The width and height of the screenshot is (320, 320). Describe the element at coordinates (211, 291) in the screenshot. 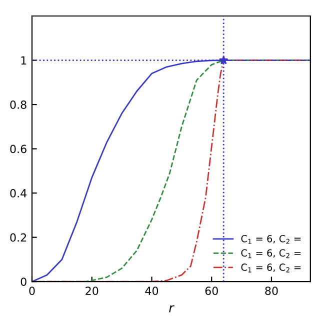

I see `x-tick-label: 60` at that location.